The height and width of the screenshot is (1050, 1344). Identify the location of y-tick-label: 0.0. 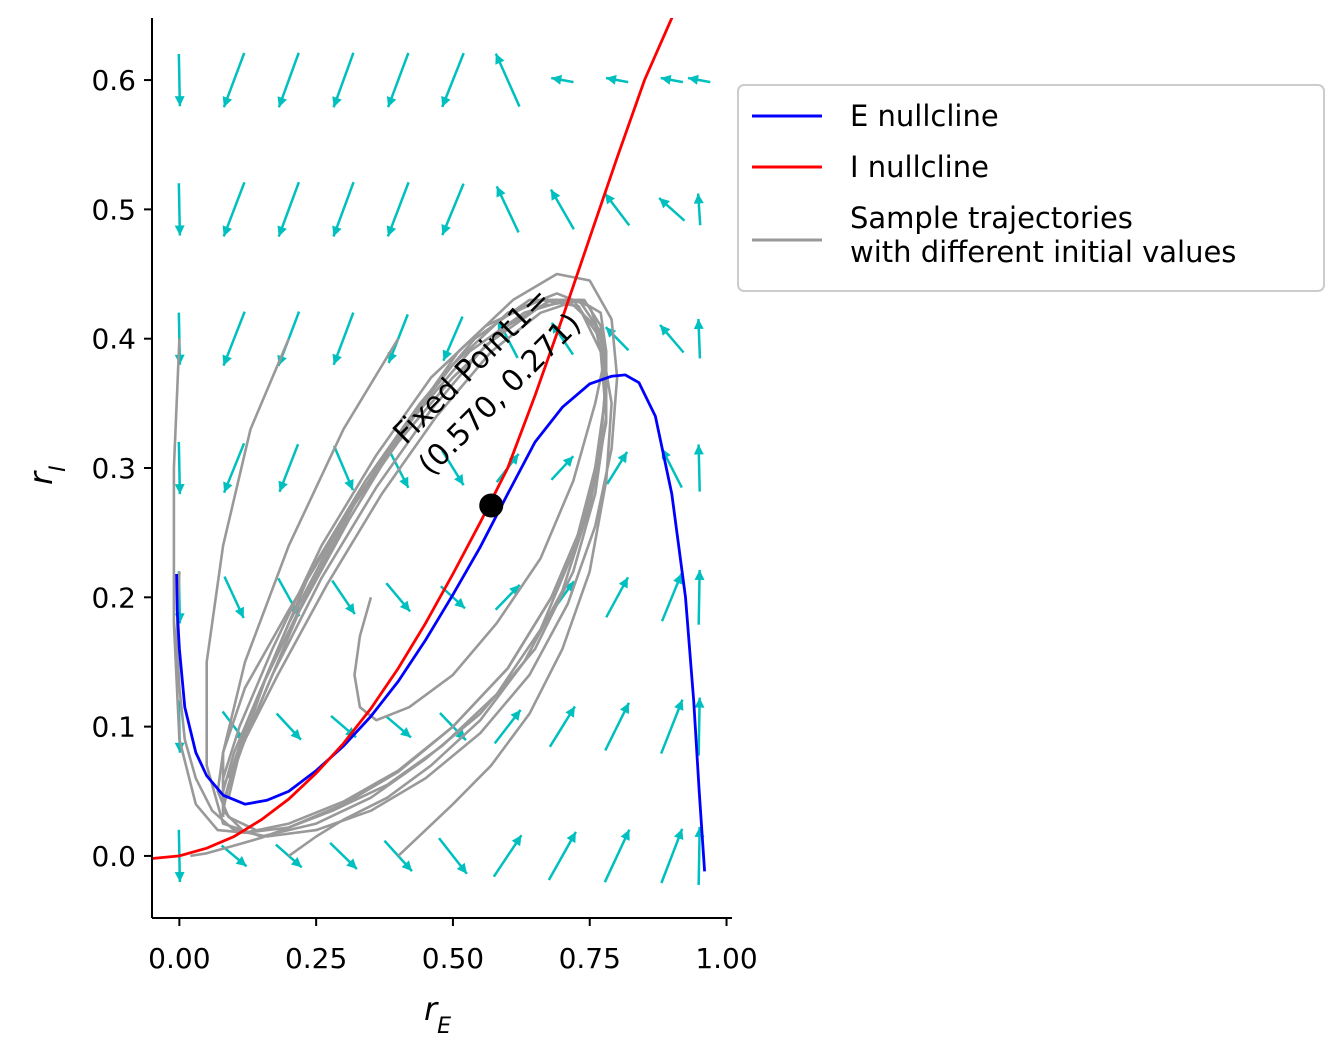
(113, 856).